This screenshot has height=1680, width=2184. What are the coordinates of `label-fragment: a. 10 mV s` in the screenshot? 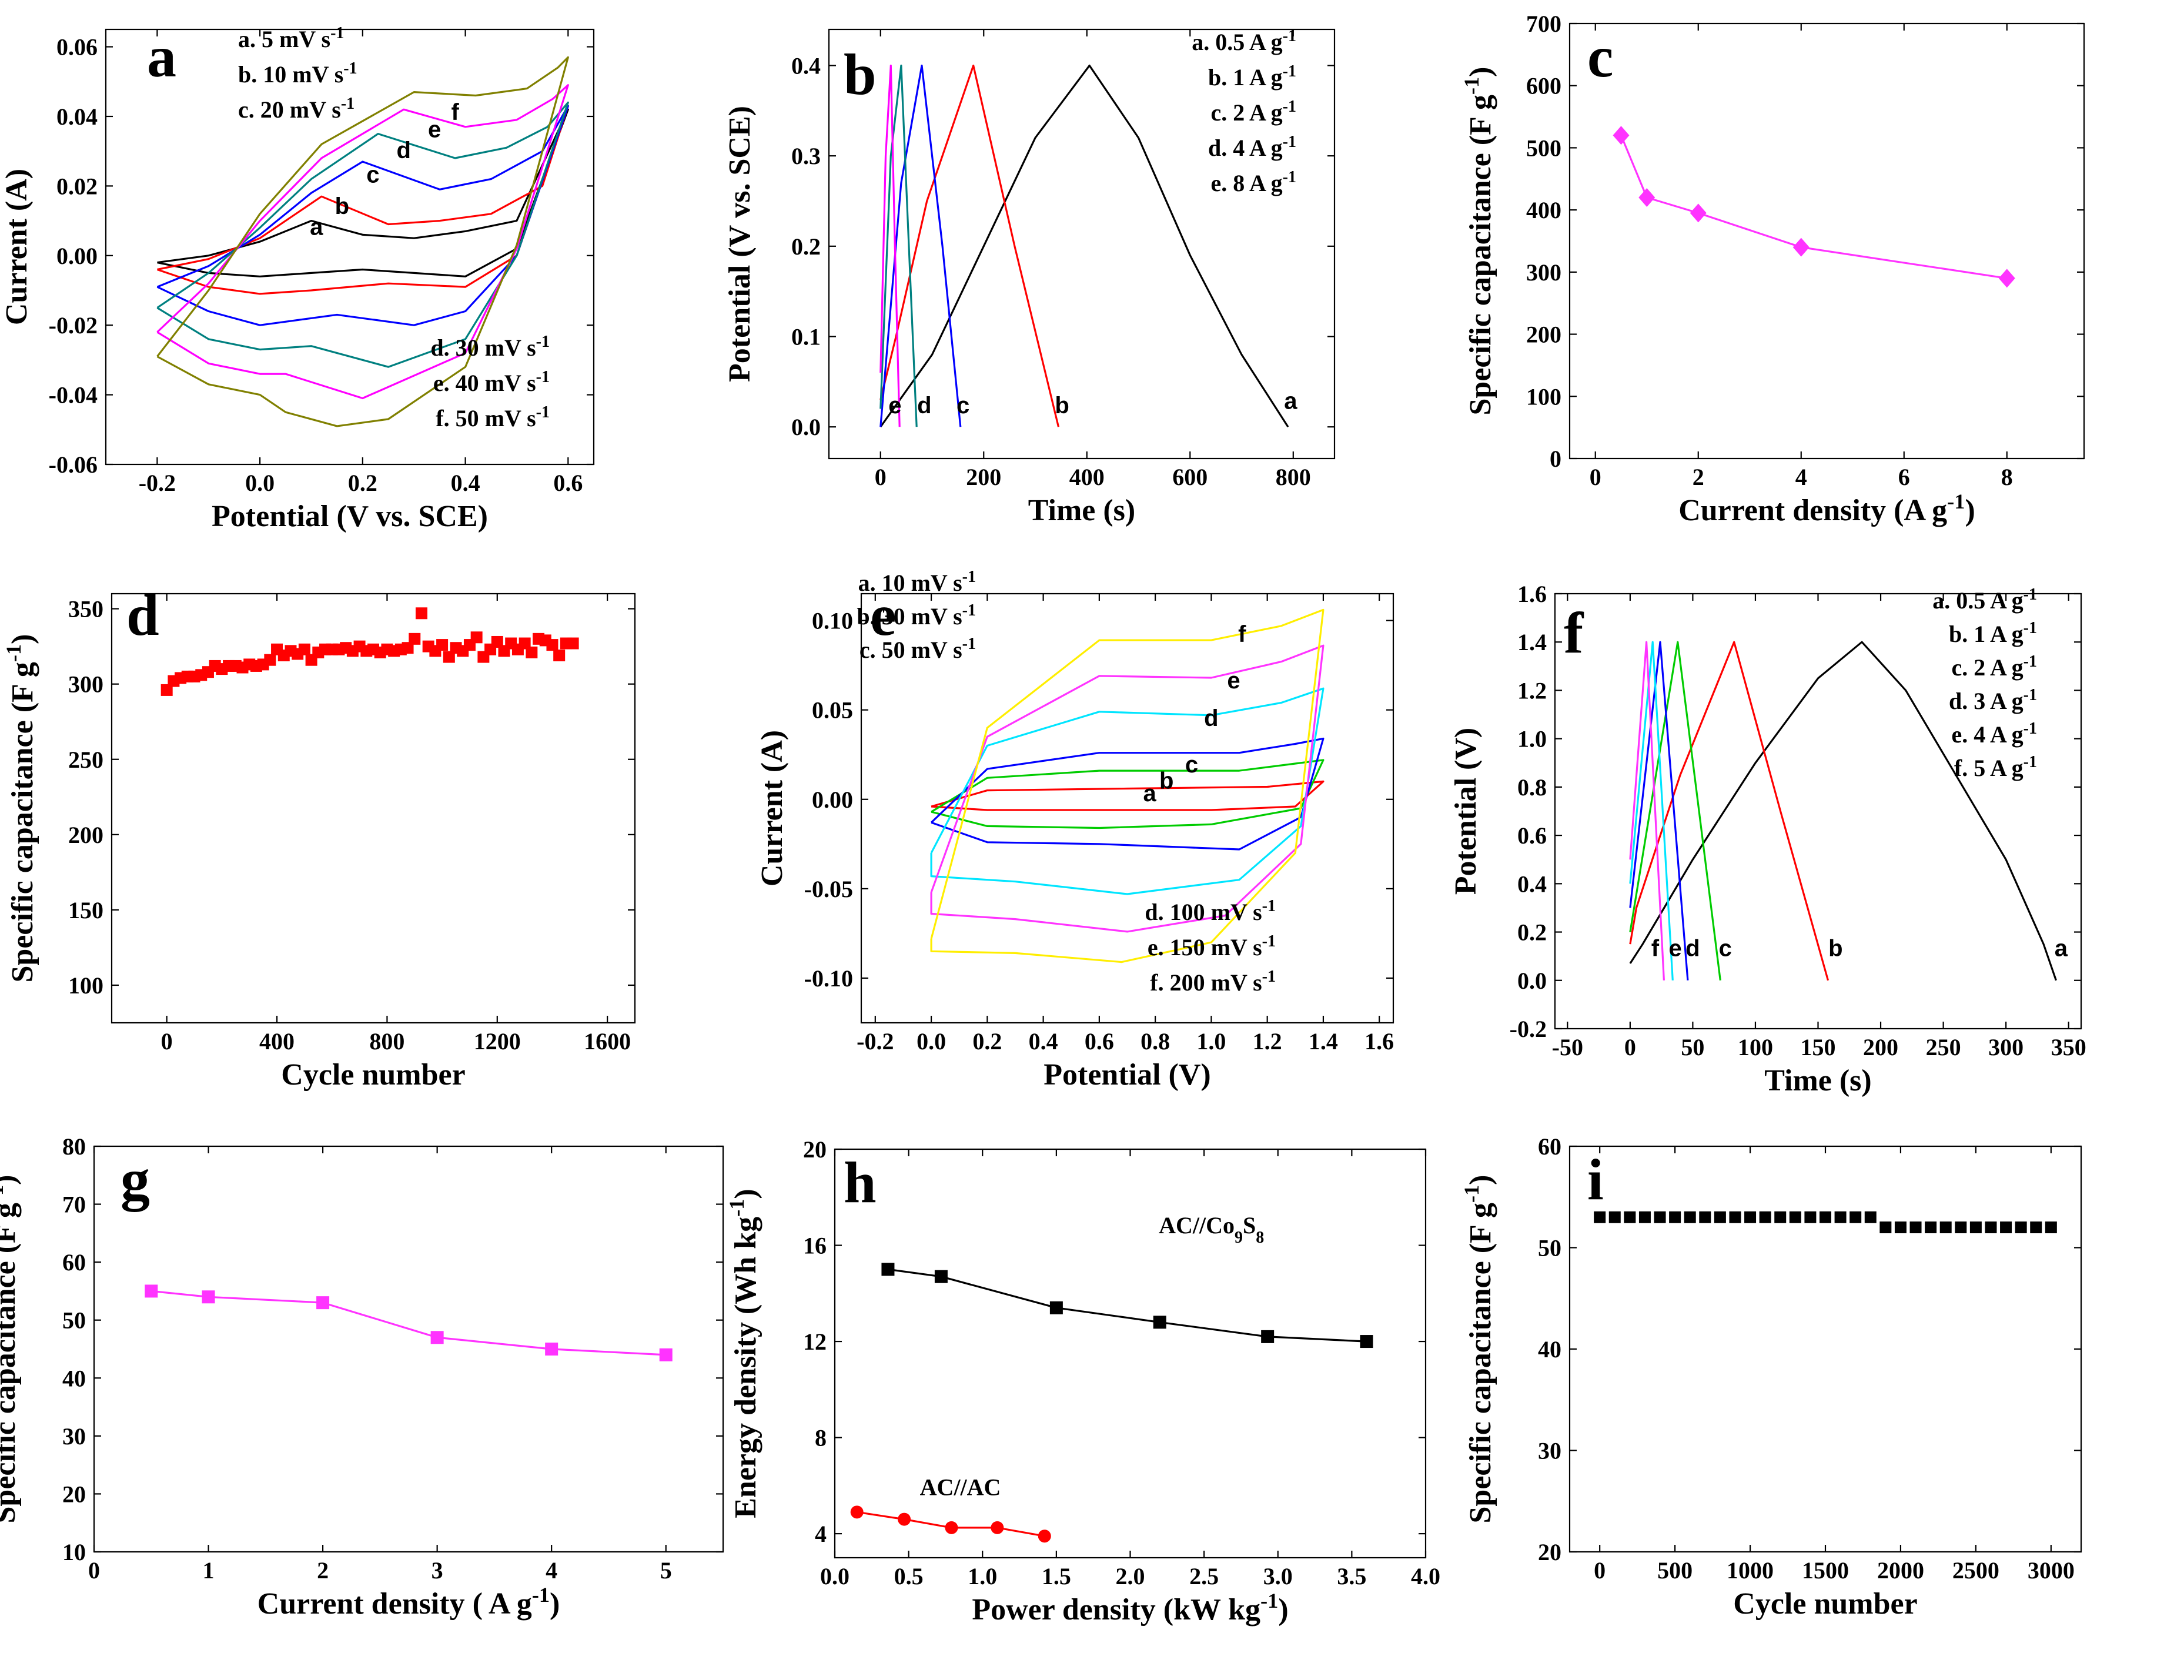 It's located at (910, 583).